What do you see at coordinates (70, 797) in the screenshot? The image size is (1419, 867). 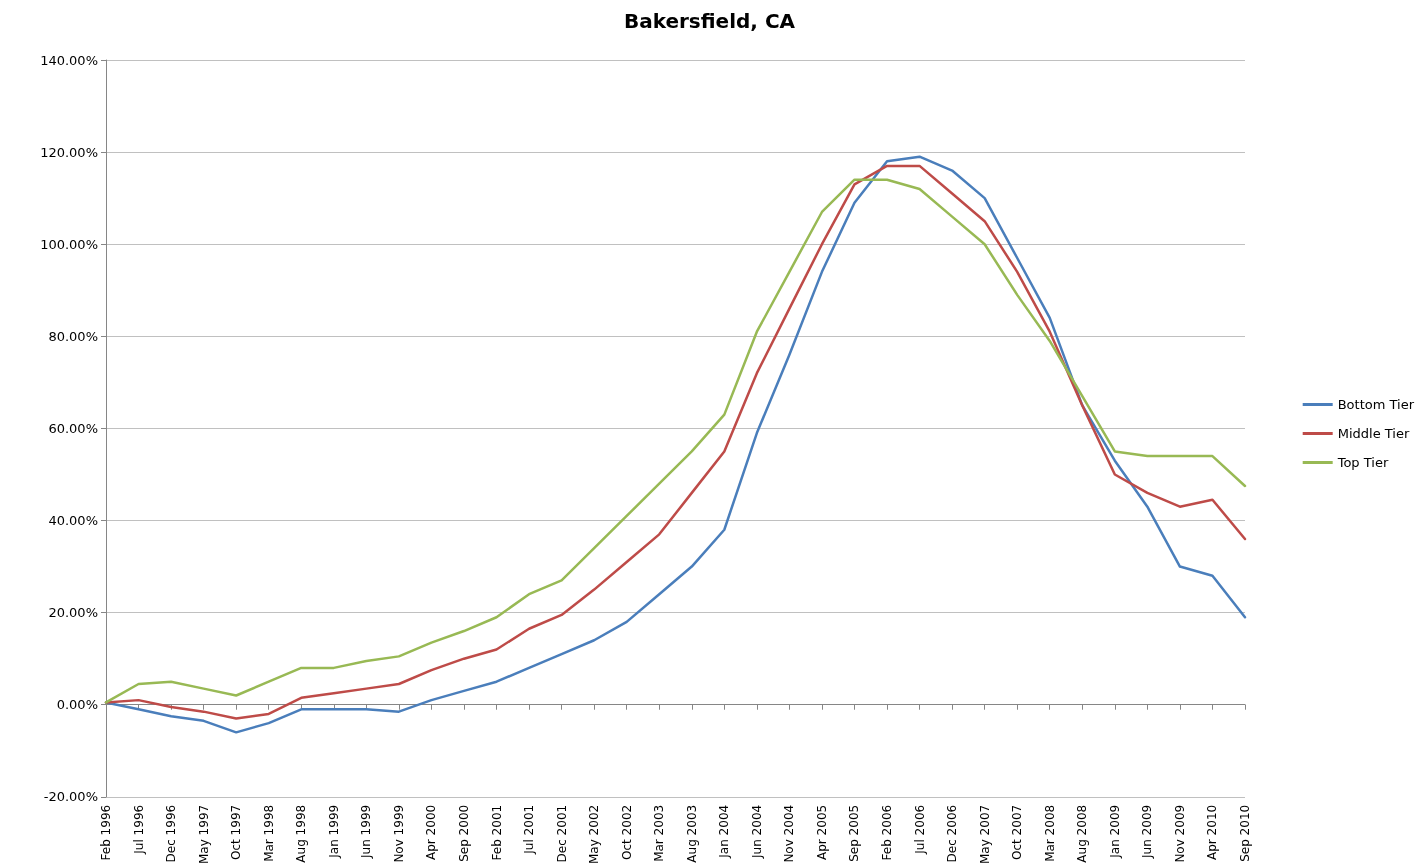 I see `y-tick-label: -20.00%` at bounding box center [70, 797].